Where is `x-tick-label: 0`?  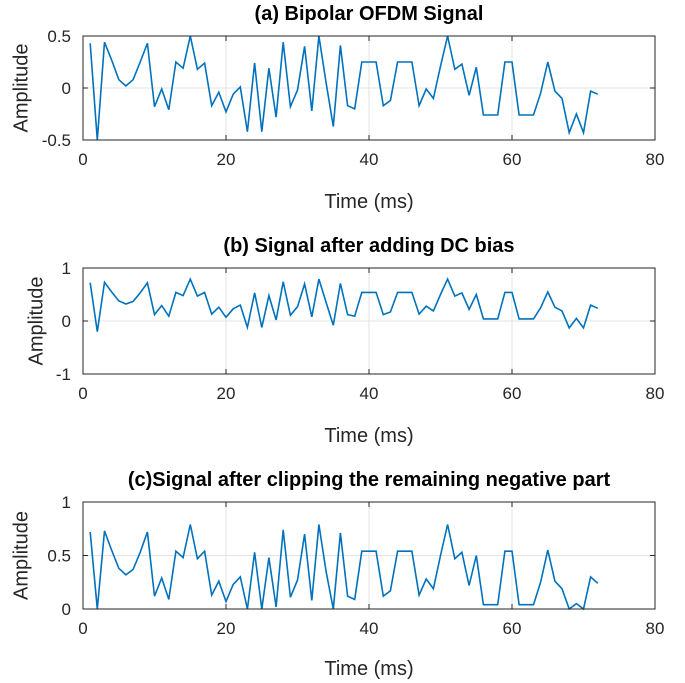 x-tick-label: 0 is located at coordinates (82, 628).